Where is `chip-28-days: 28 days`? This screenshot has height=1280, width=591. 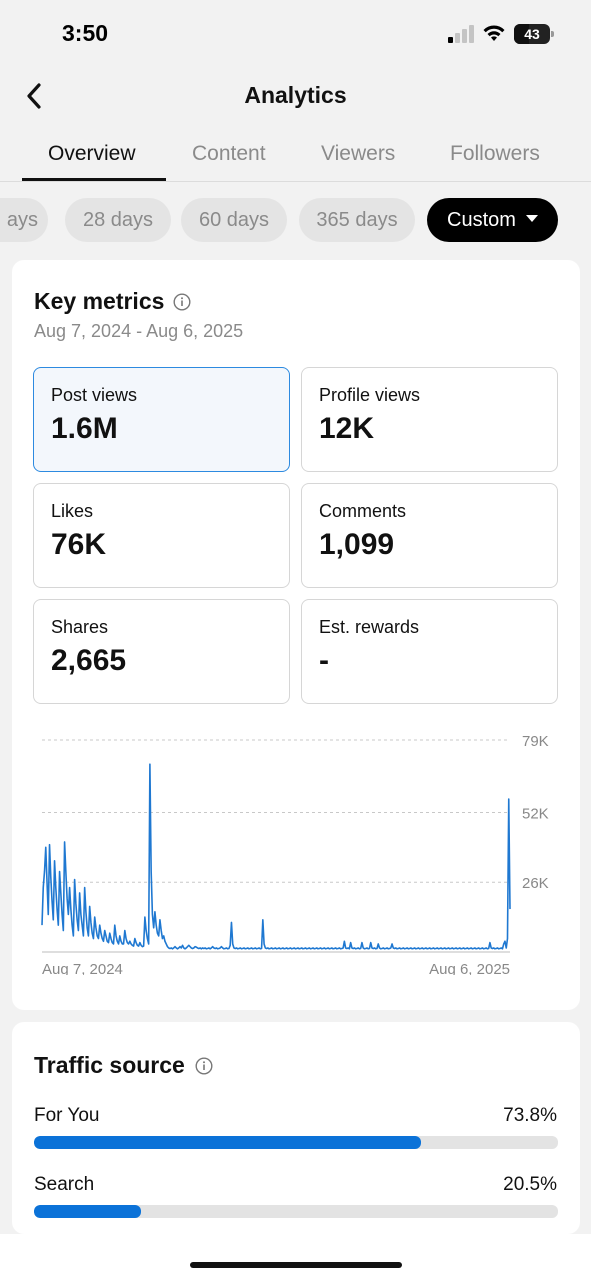 chip-28-days: 28 days is located at coordinates (118, 220).